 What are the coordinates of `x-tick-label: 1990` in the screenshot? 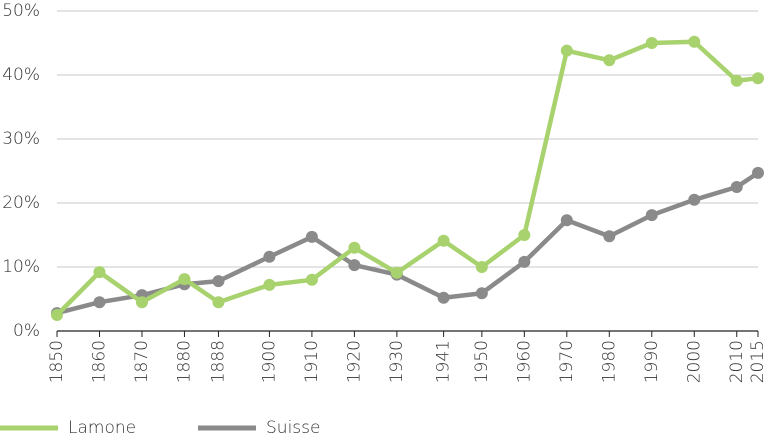 It's located at (652, 361).